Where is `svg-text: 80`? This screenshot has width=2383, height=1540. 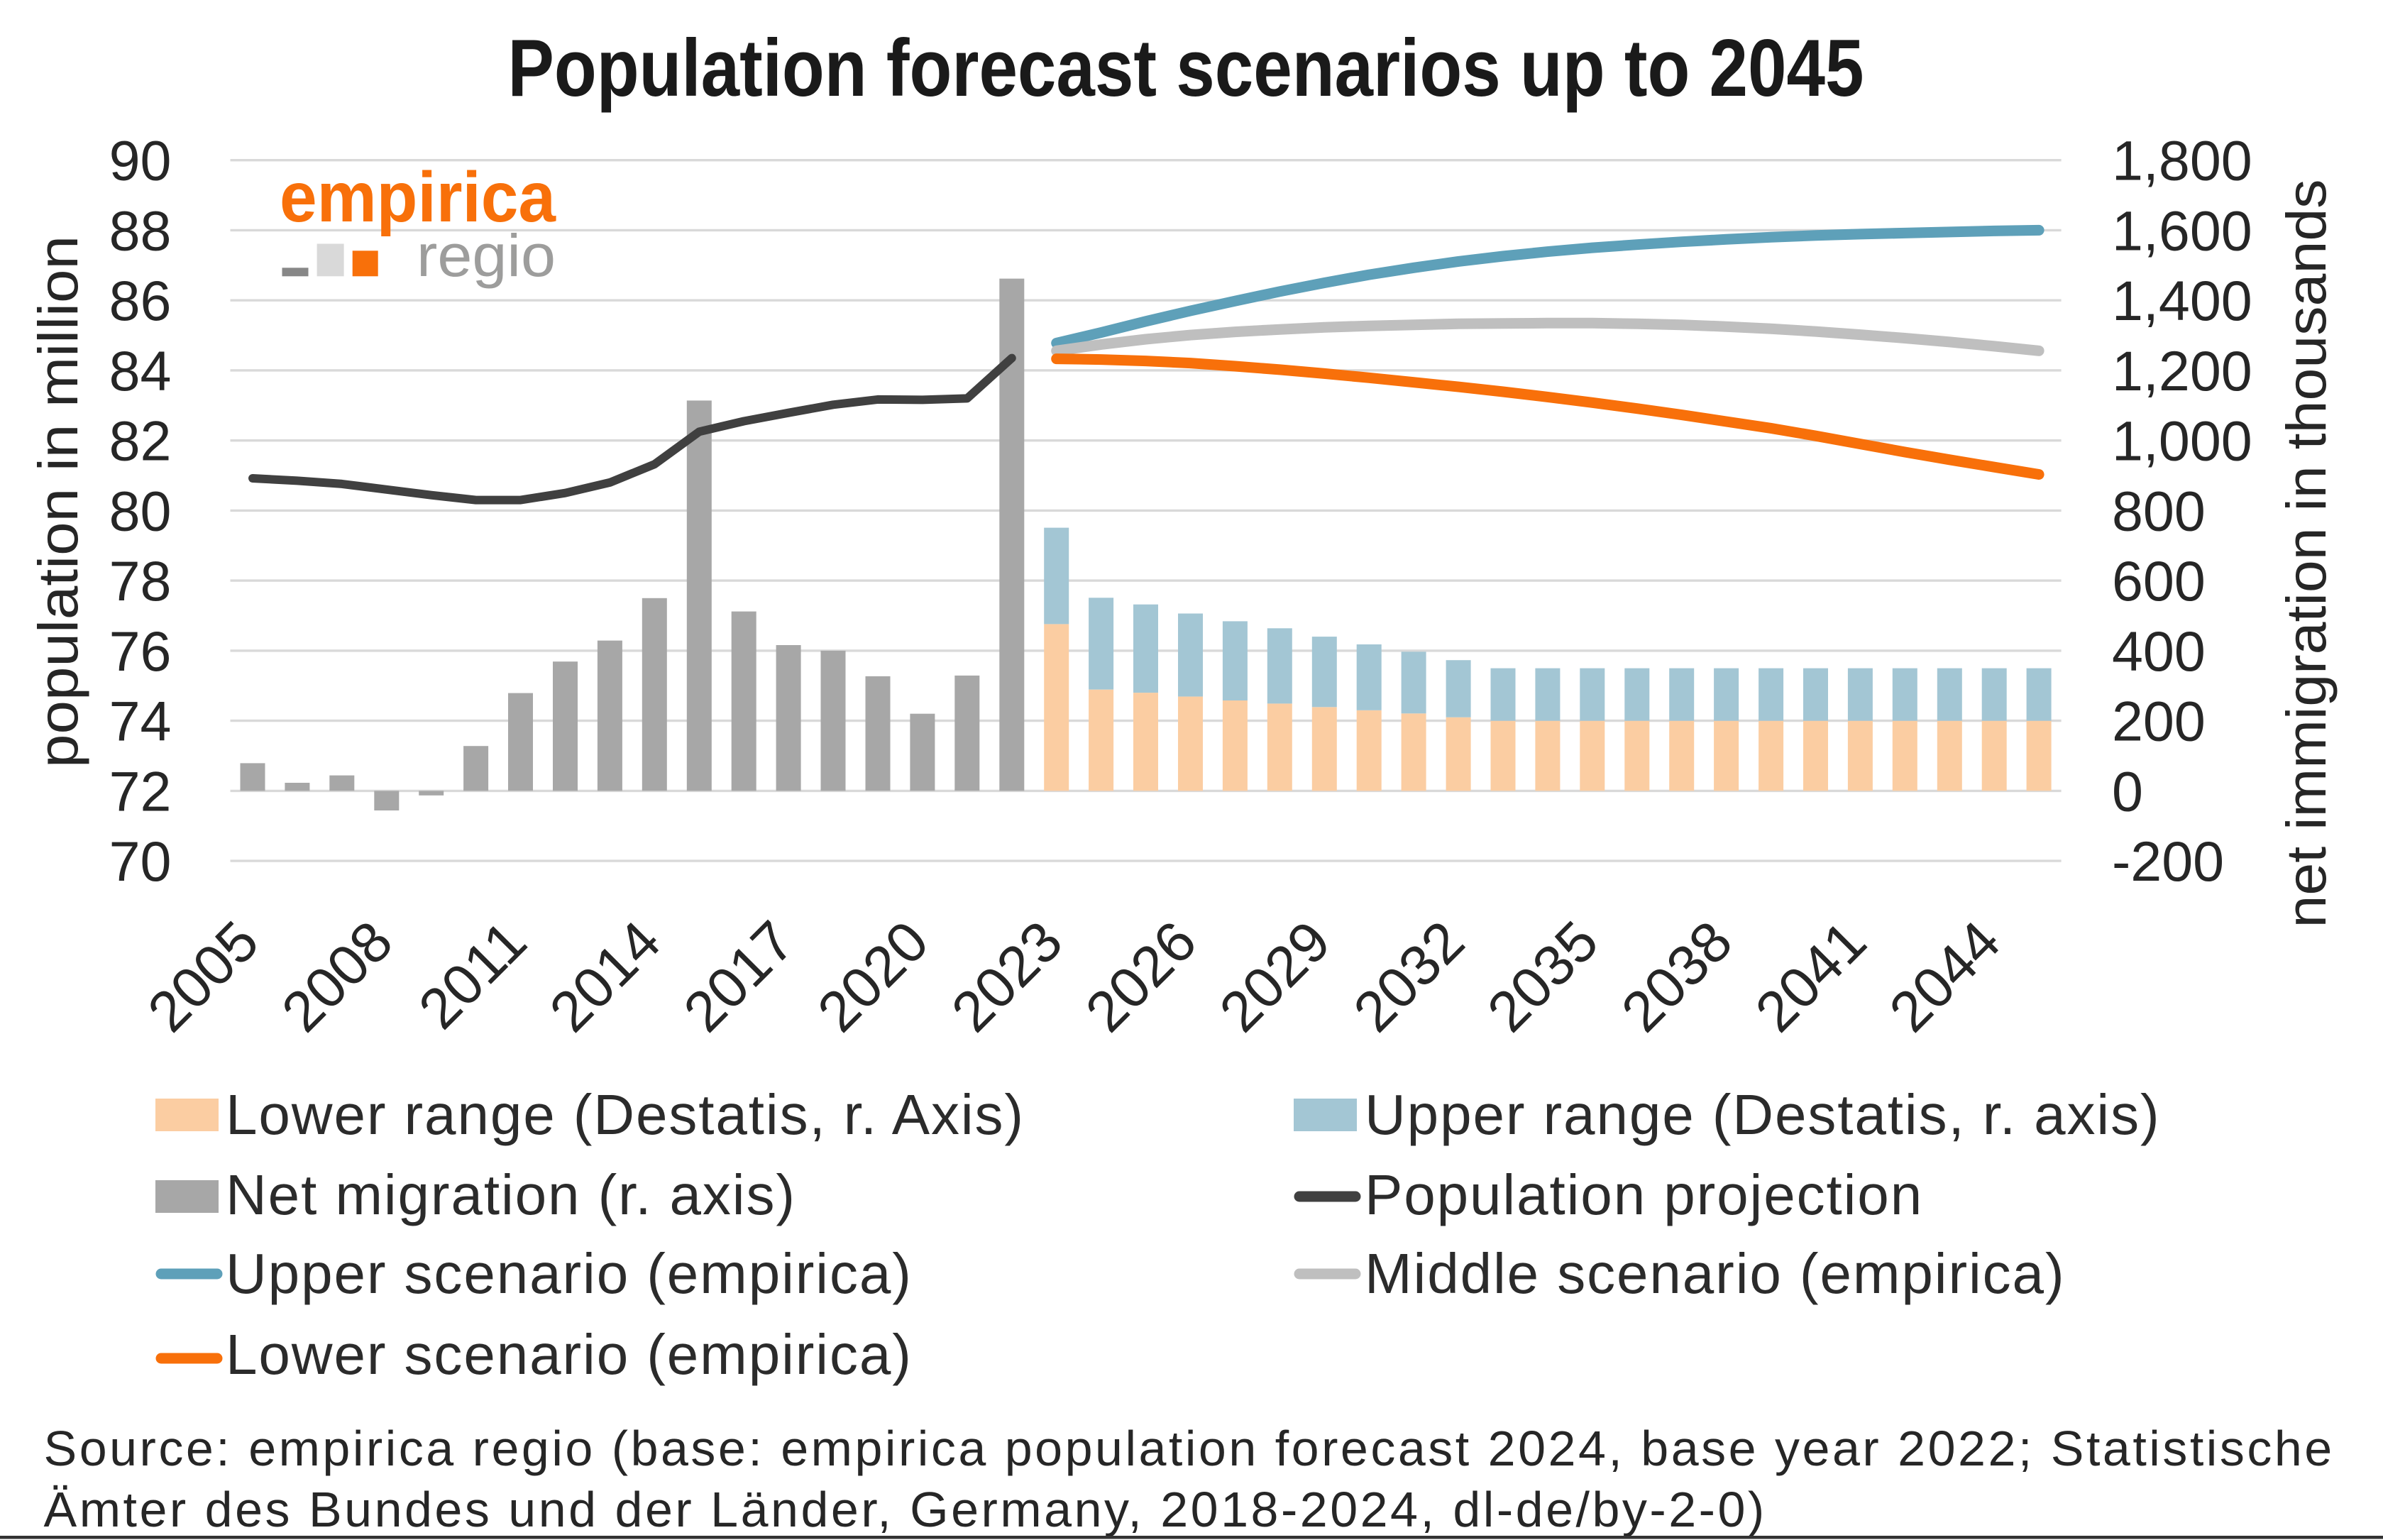 svg-text: 80 is located at coordinates (140, 511).